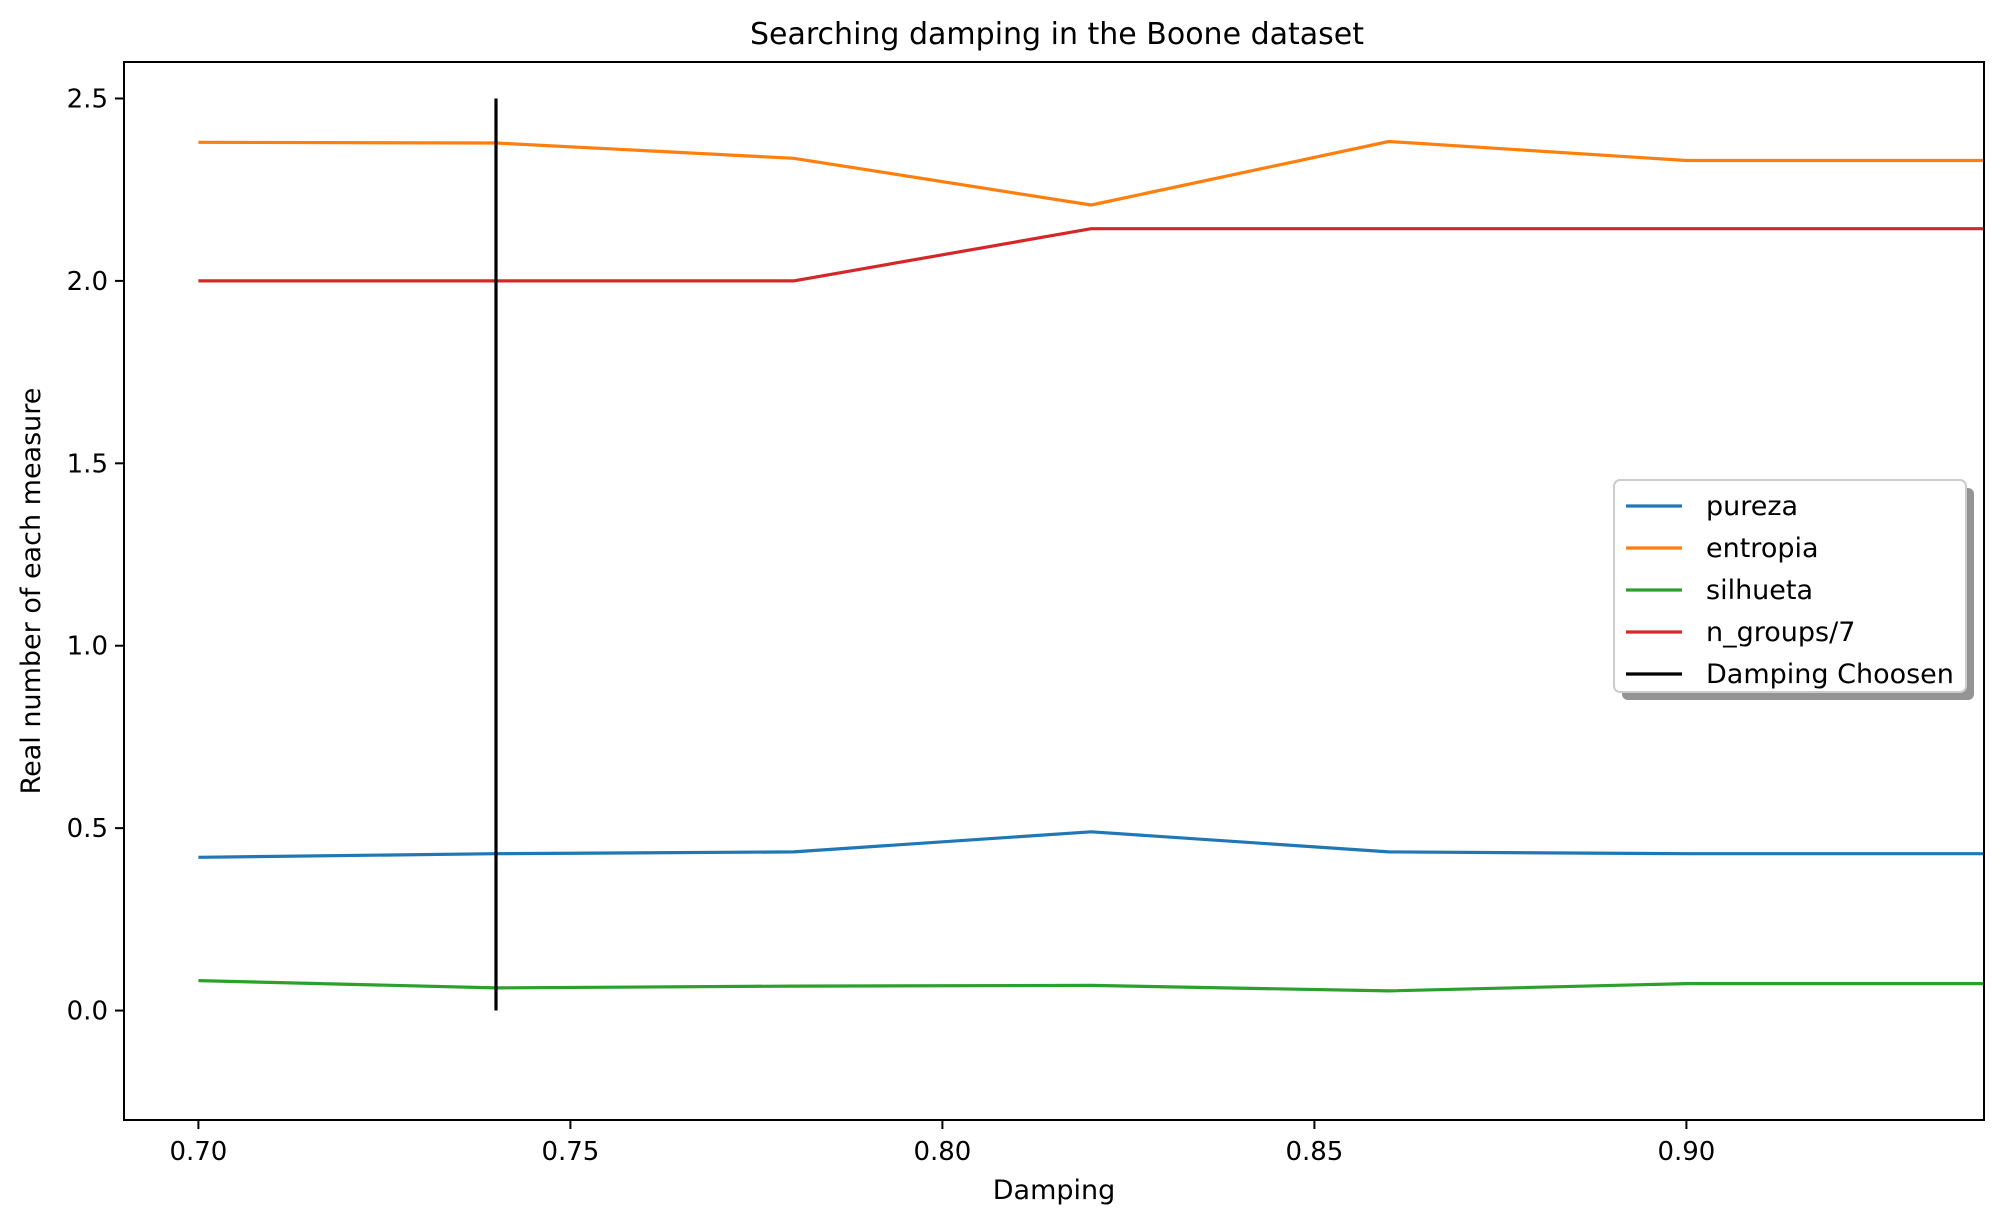  I want to click on y-tick-label: 0.0, so click(87, 1012).